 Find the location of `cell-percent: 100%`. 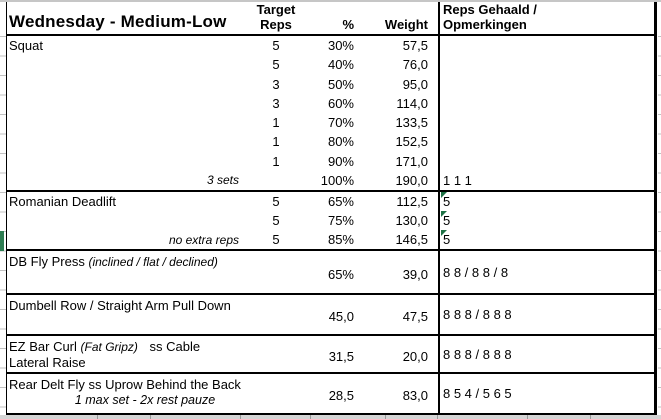

cell-percent: 100% is located at coordinates (337, 180).